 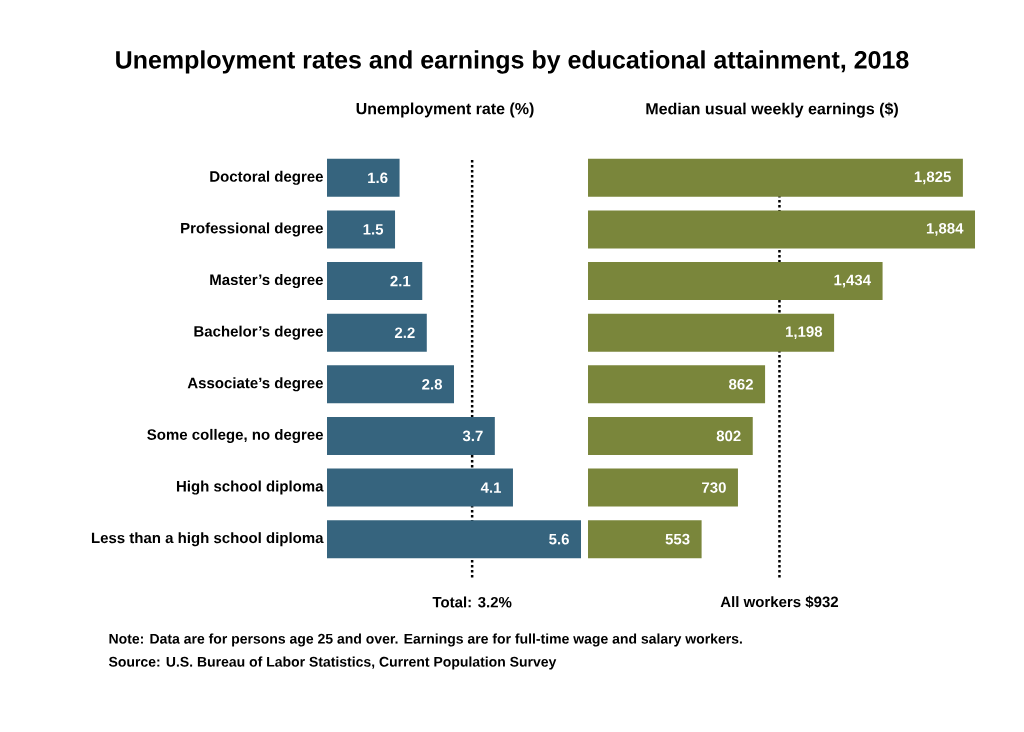 What do you see at coordinates (400, 281) in the screenshot?
I see `data-label: 2.1` at bounding box center [400, 281].